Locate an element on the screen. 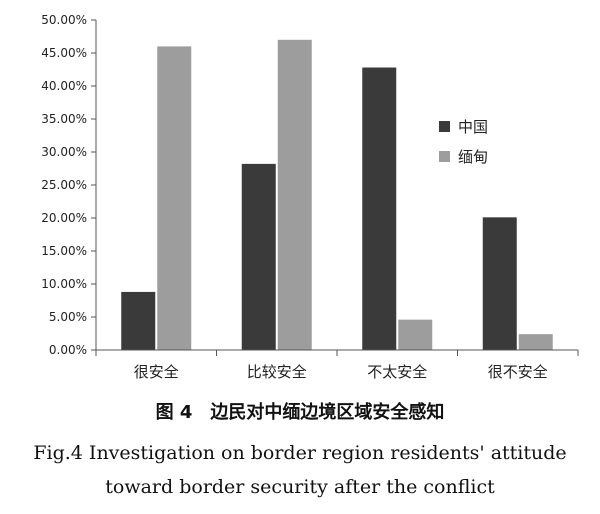 The image size is (600, 514). x-category-label: 很不安全 is located at coordinates (518, 372).